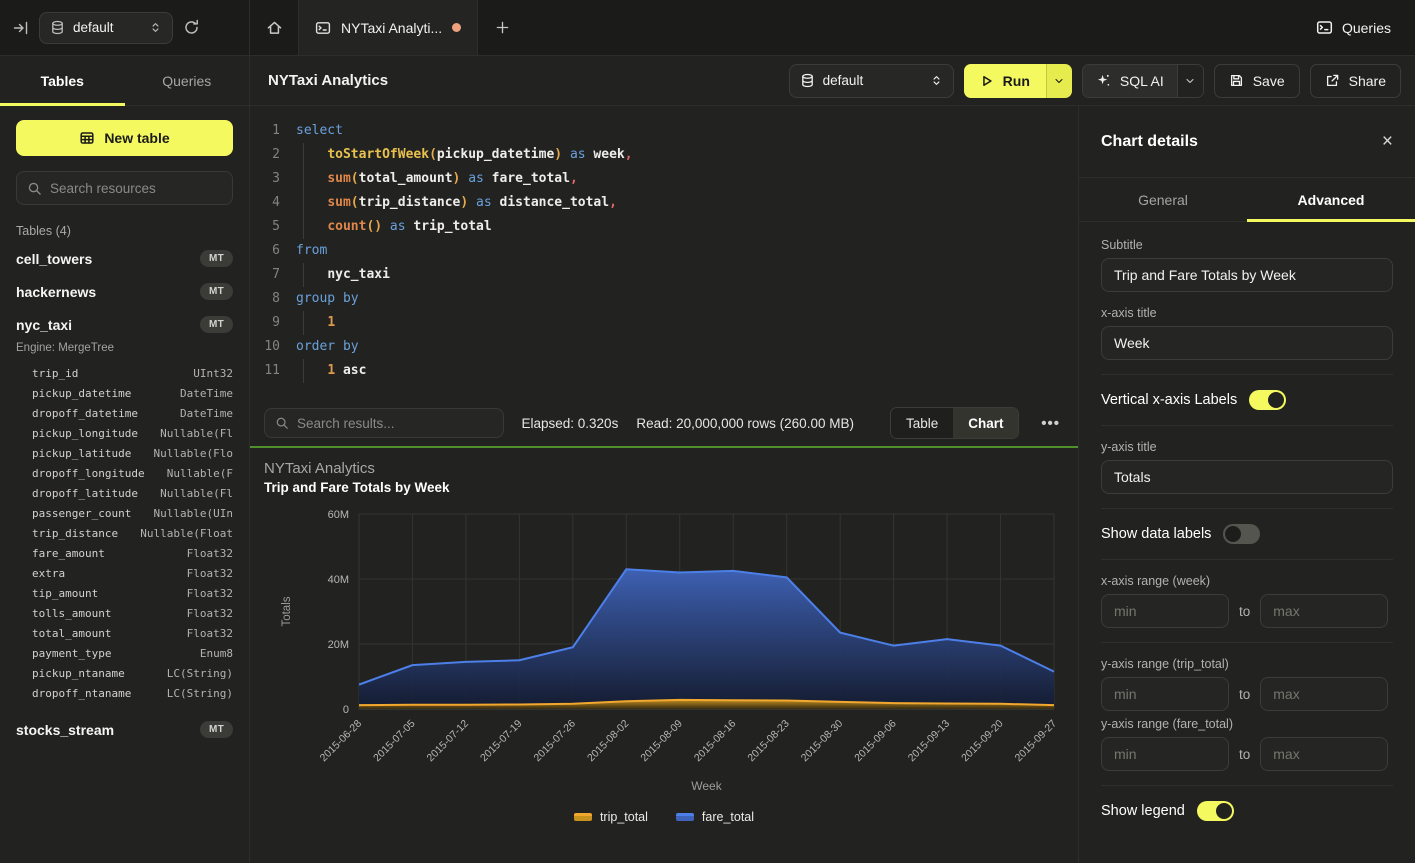 Image resolution: width=1415 pixels, height=863 pixels. What do you see at coordinates (1331, 200) in the screenshot?
I see `tab-advanced: Advanced` at bounding box center [1331, 200].